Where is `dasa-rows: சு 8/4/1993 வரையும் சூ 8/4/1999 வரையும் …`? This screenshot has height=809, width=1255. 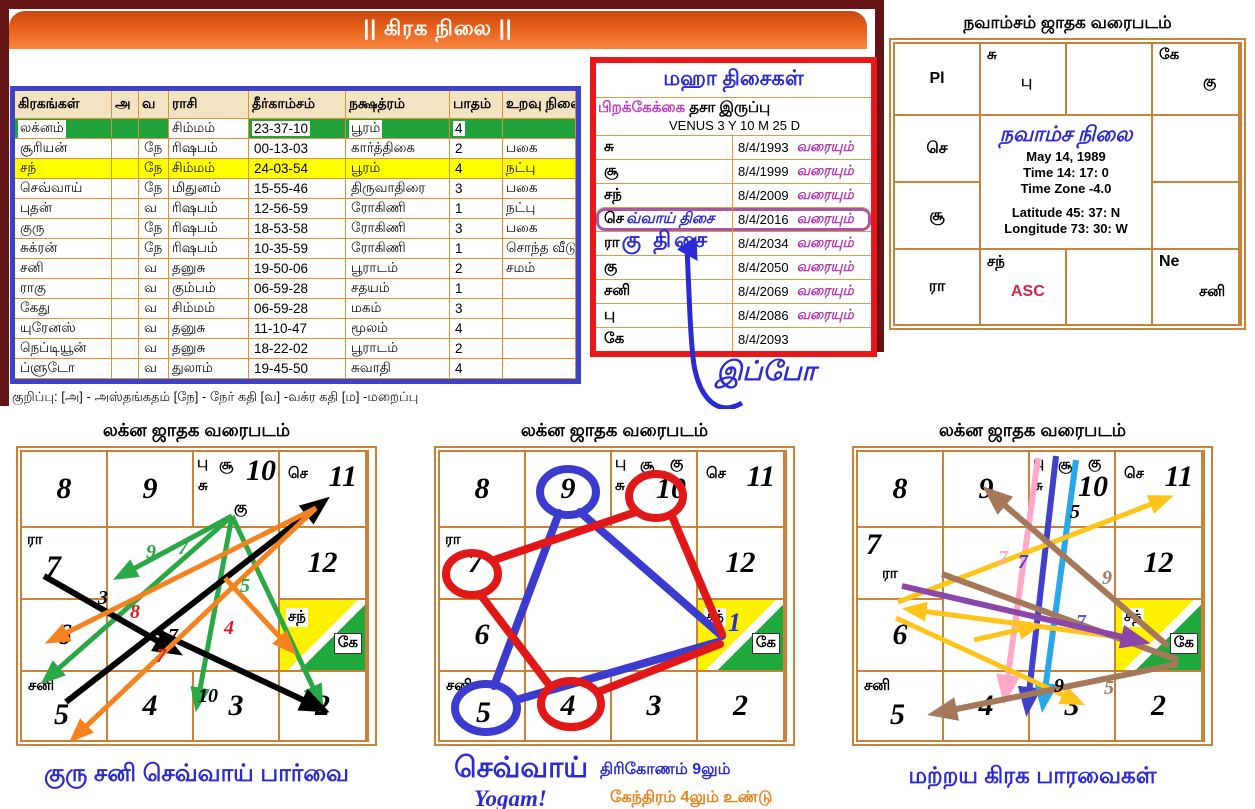
dasa-rows: சு 8/4/1993 வரையும் சூ 8/4/1999 வரையும் … is located at coordinates (733, 243).